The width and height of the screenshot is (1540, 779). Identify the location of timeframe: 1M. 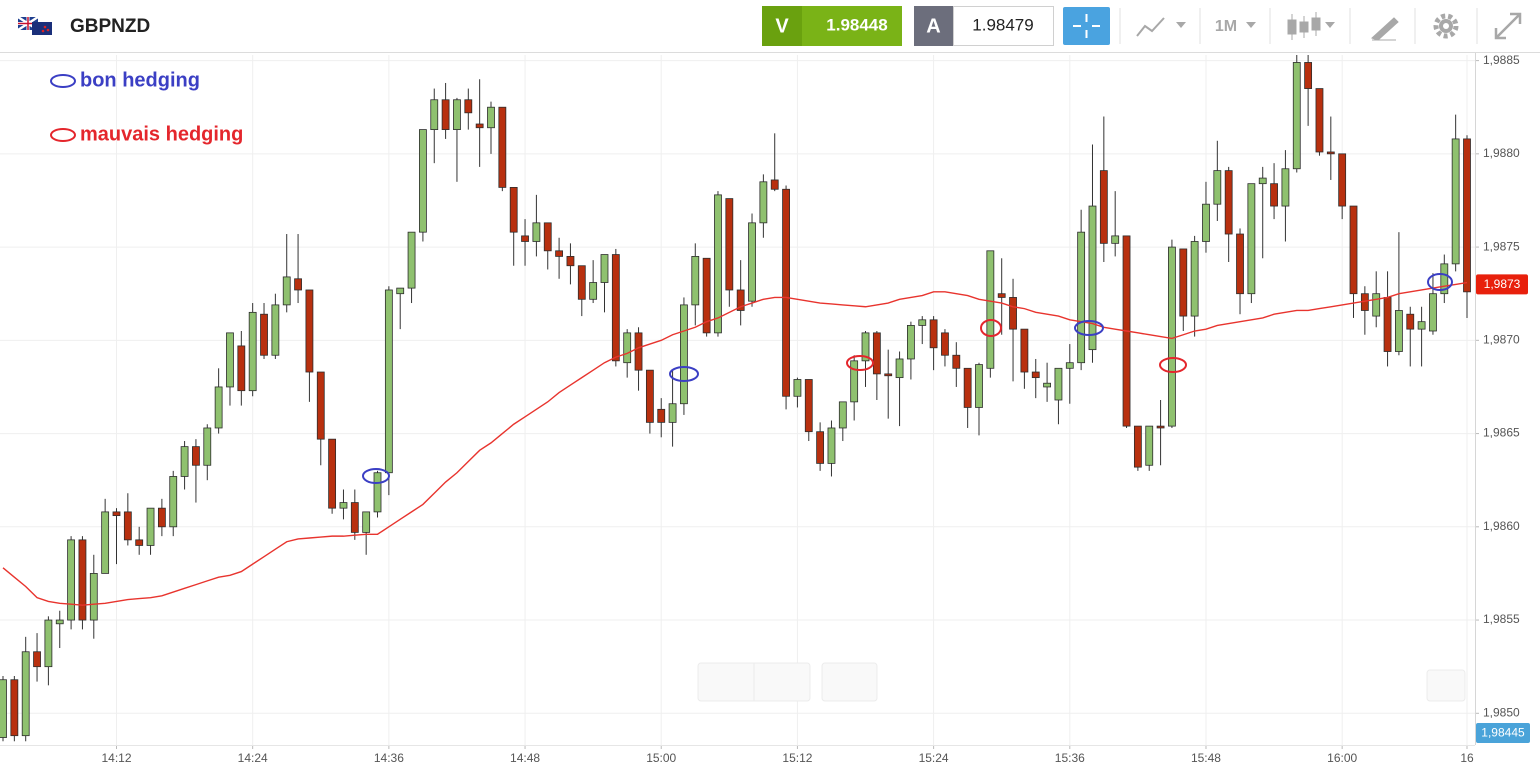
(1226, 26).